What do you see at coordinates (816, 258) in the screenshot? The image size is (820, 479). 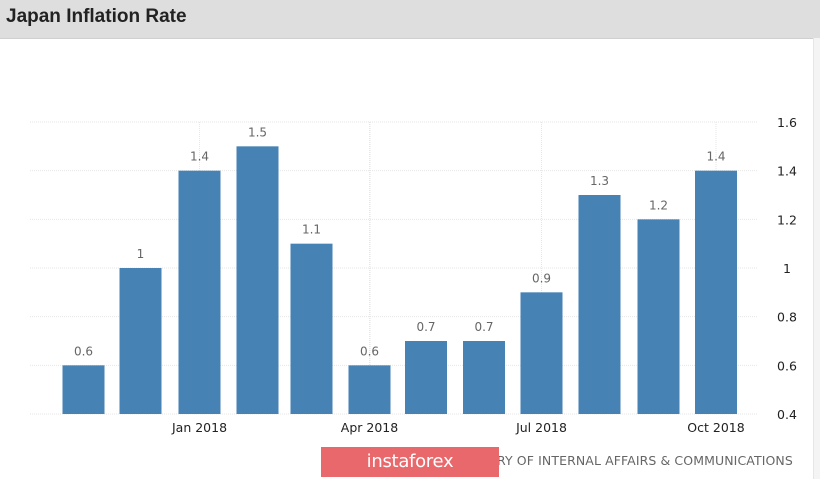 I see `scroll-edge` at bounding box center [816, 258].